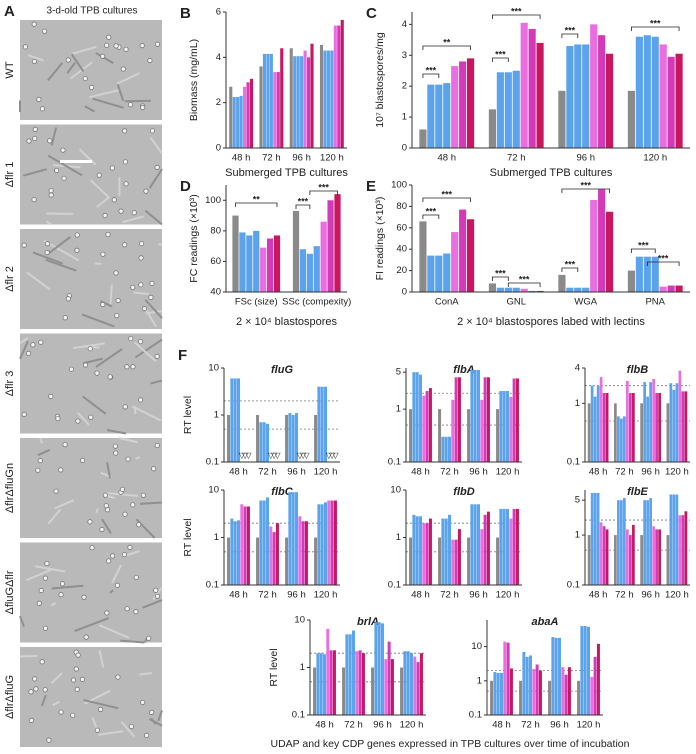 This screenshot has width=696, height=754. Describe the element at coordinates (398, 409) in the screenshot. I see `y-tick-label: 1` at that location.